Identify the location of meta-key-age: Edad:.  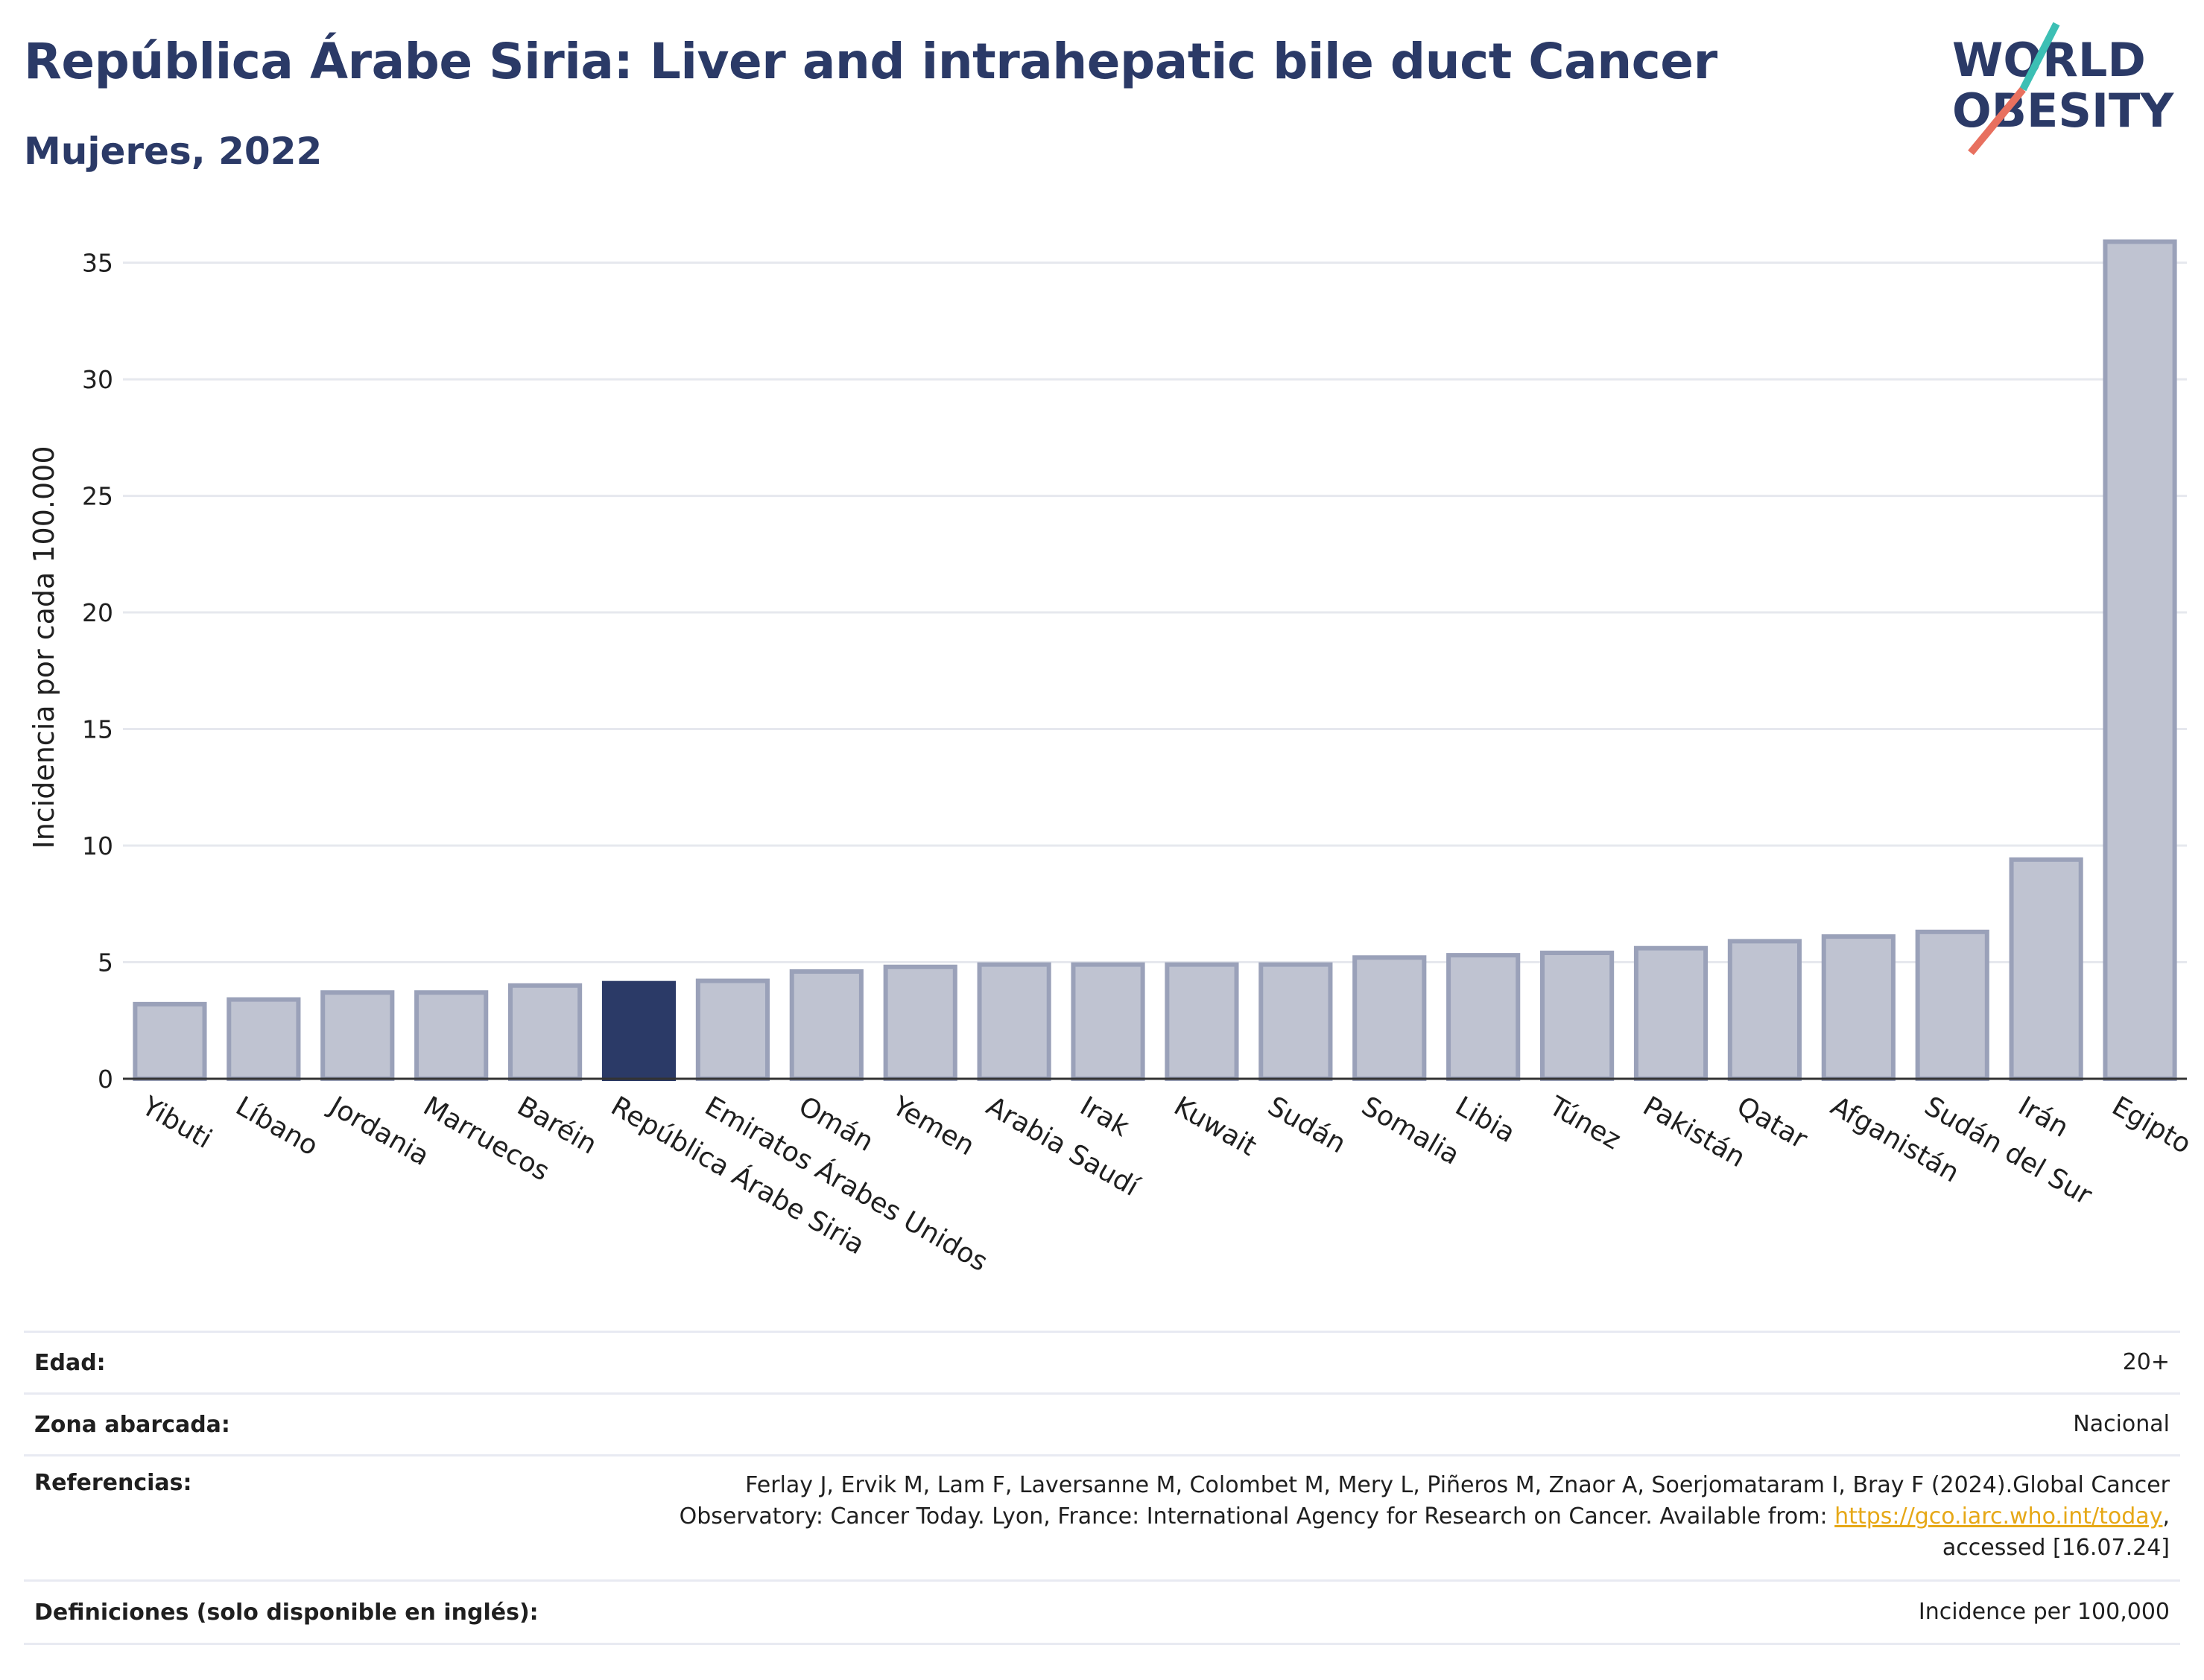
(70, 1362).